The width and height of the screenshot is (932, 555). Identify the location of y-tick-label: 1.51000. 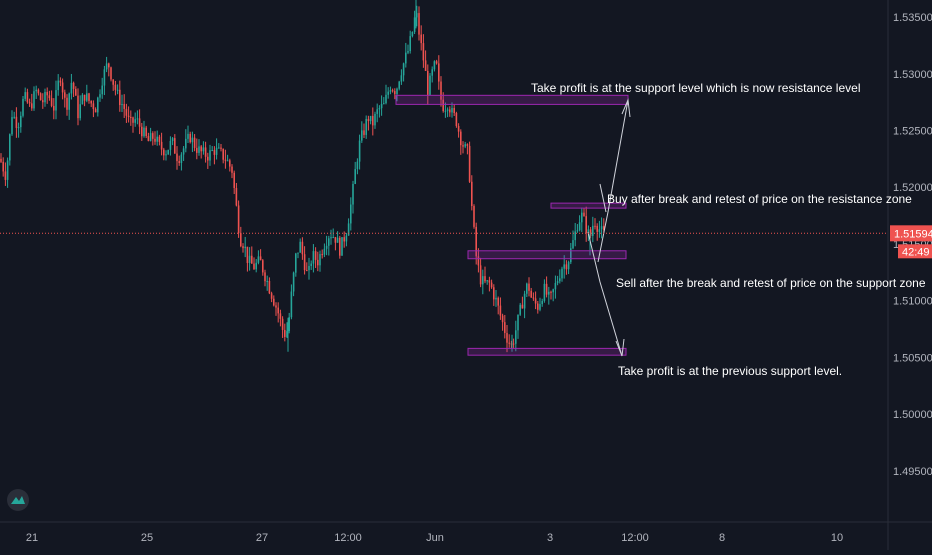
(912, 302).